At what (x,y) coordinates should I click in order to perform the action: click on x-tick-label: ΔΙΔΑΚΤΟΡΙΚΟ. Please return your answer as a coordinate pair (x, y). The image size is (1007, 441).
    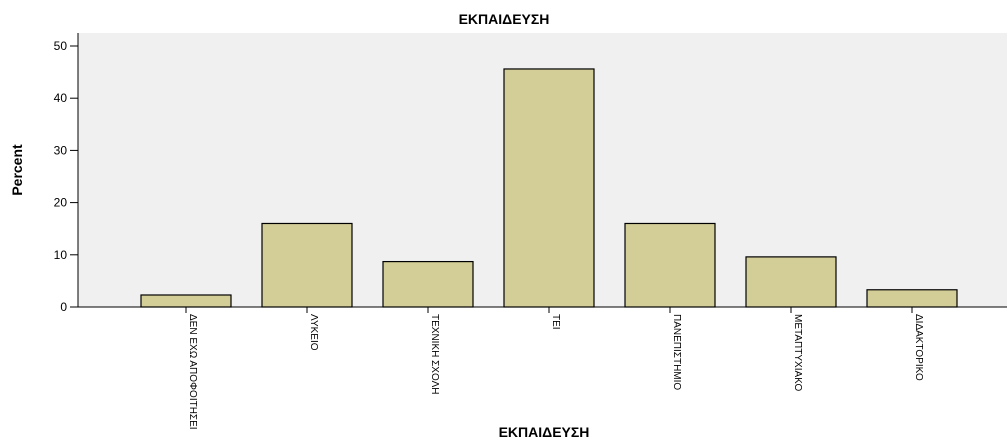
    Looking at the image, I should click on (918, 347).